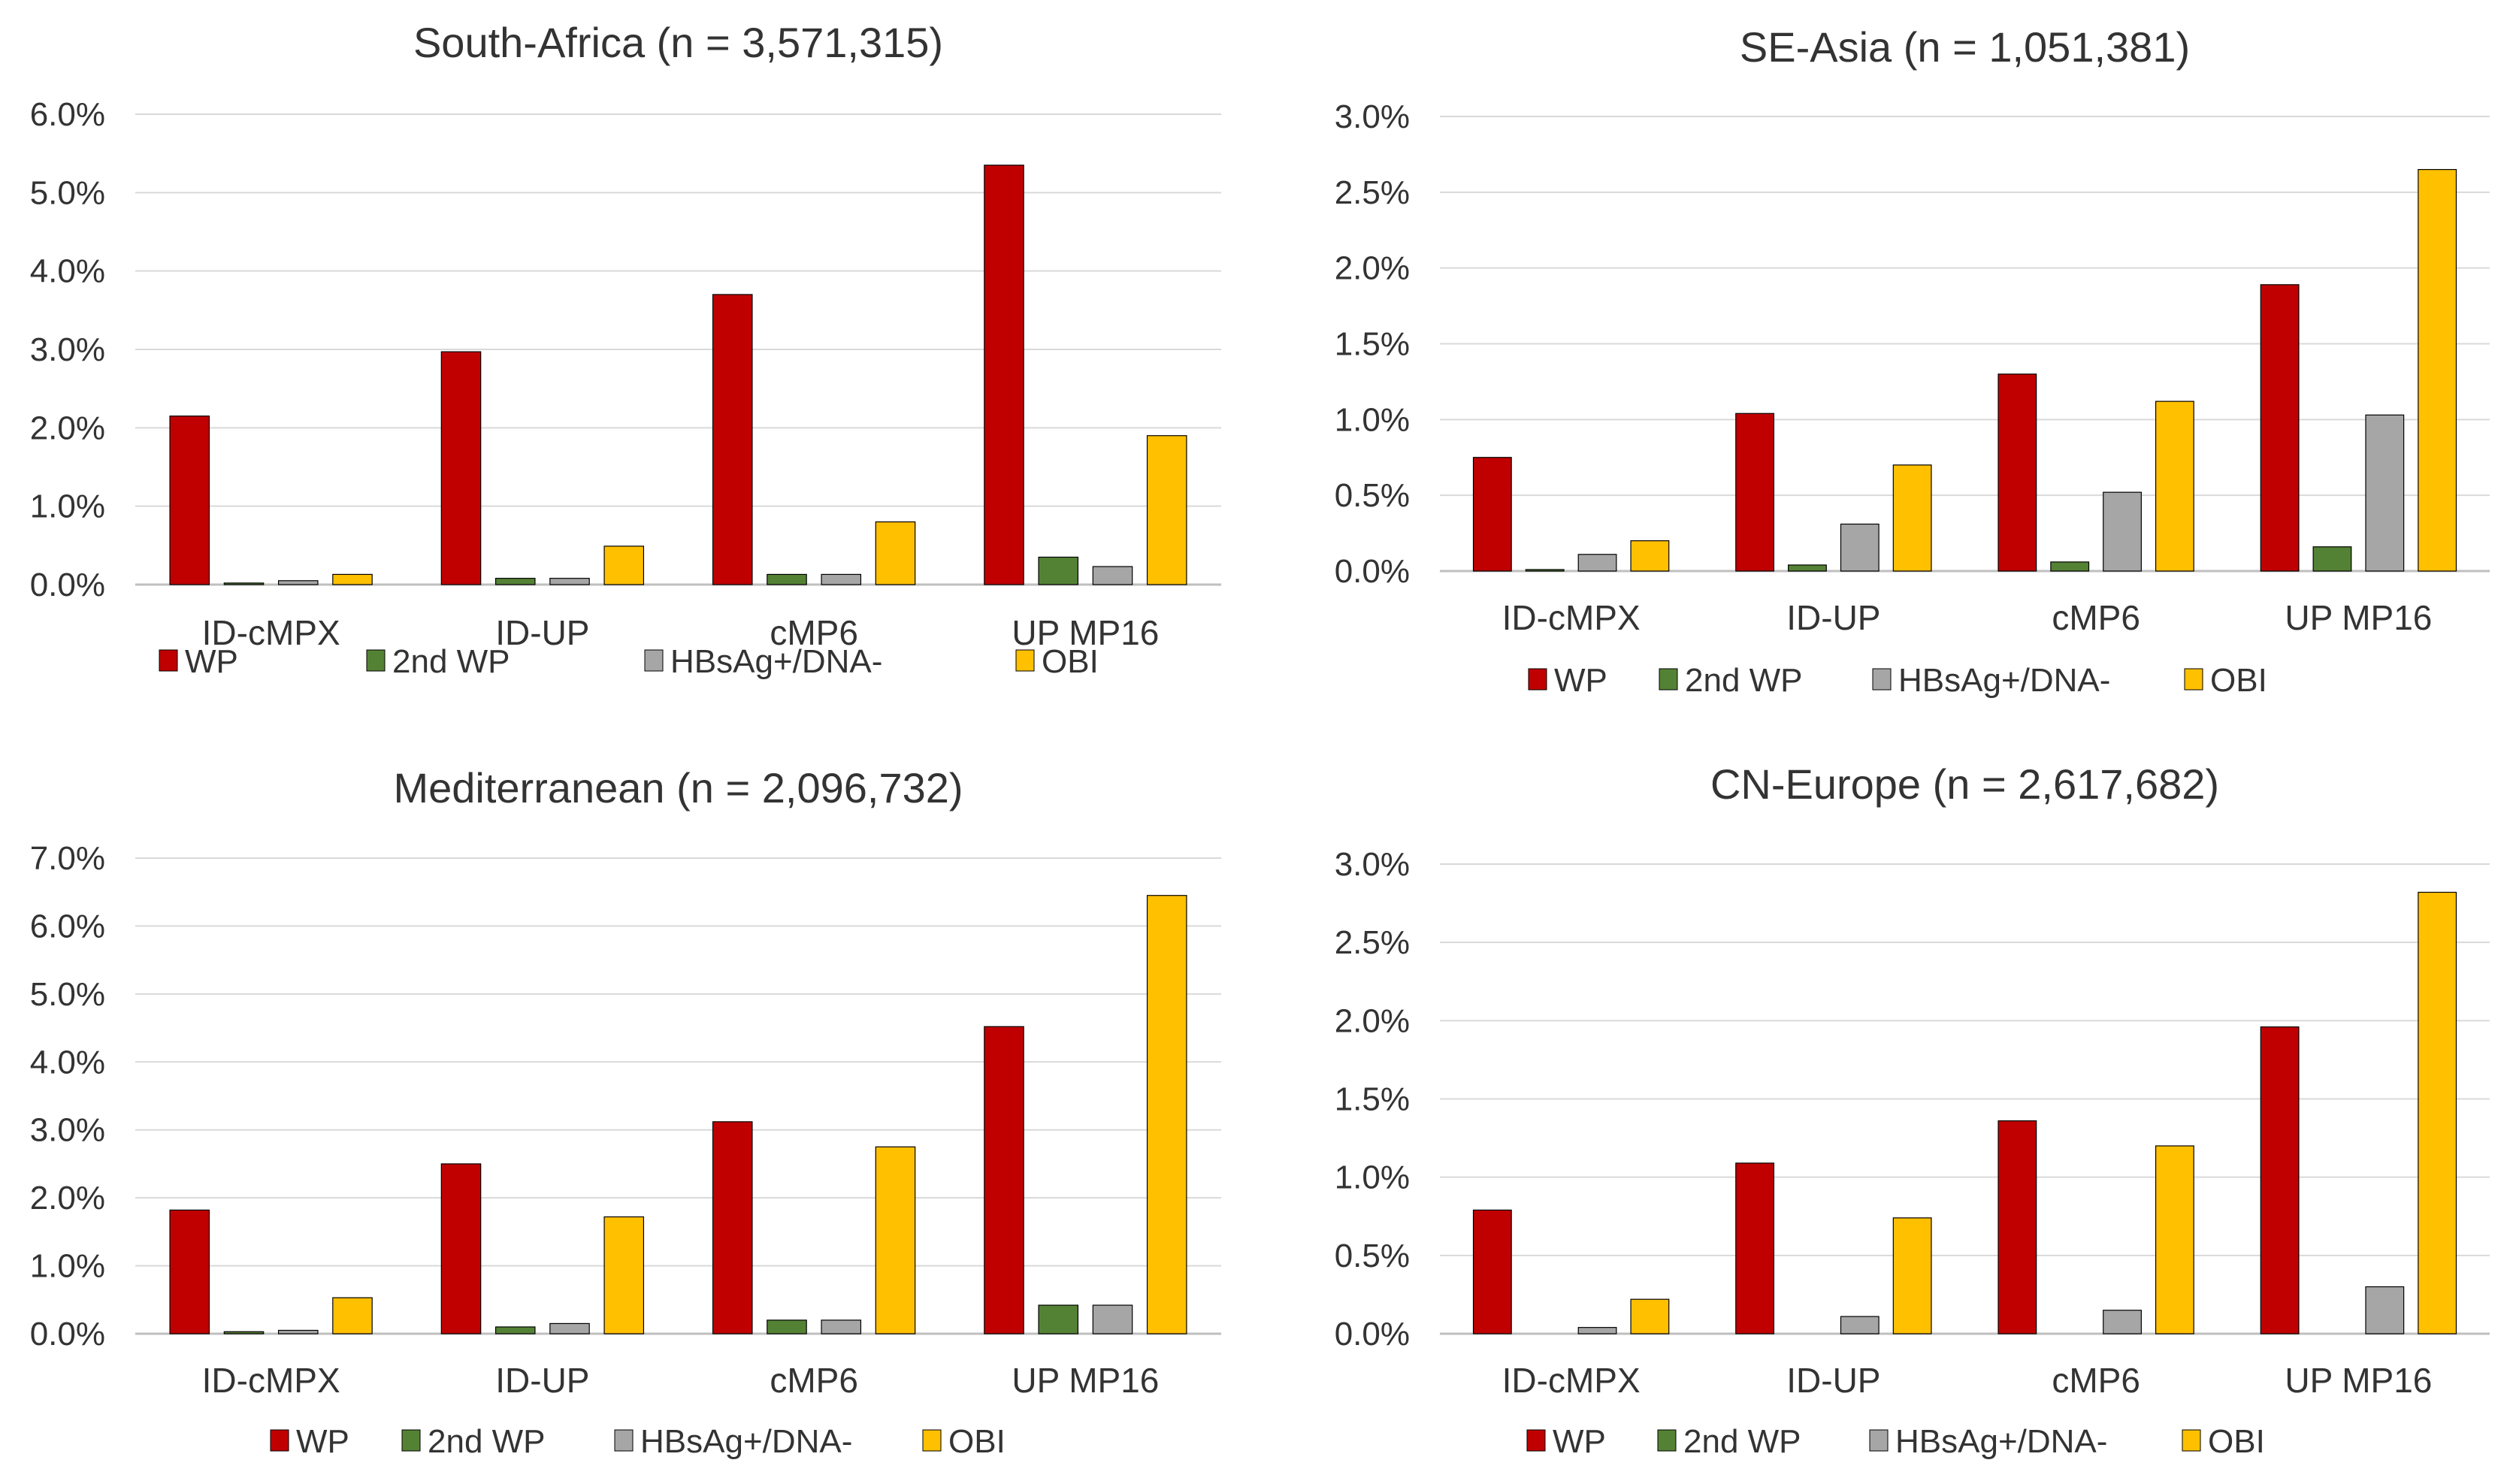  I want to click on chart-title: CN-Europe (n = 2,617,682), so click(1964, 784).